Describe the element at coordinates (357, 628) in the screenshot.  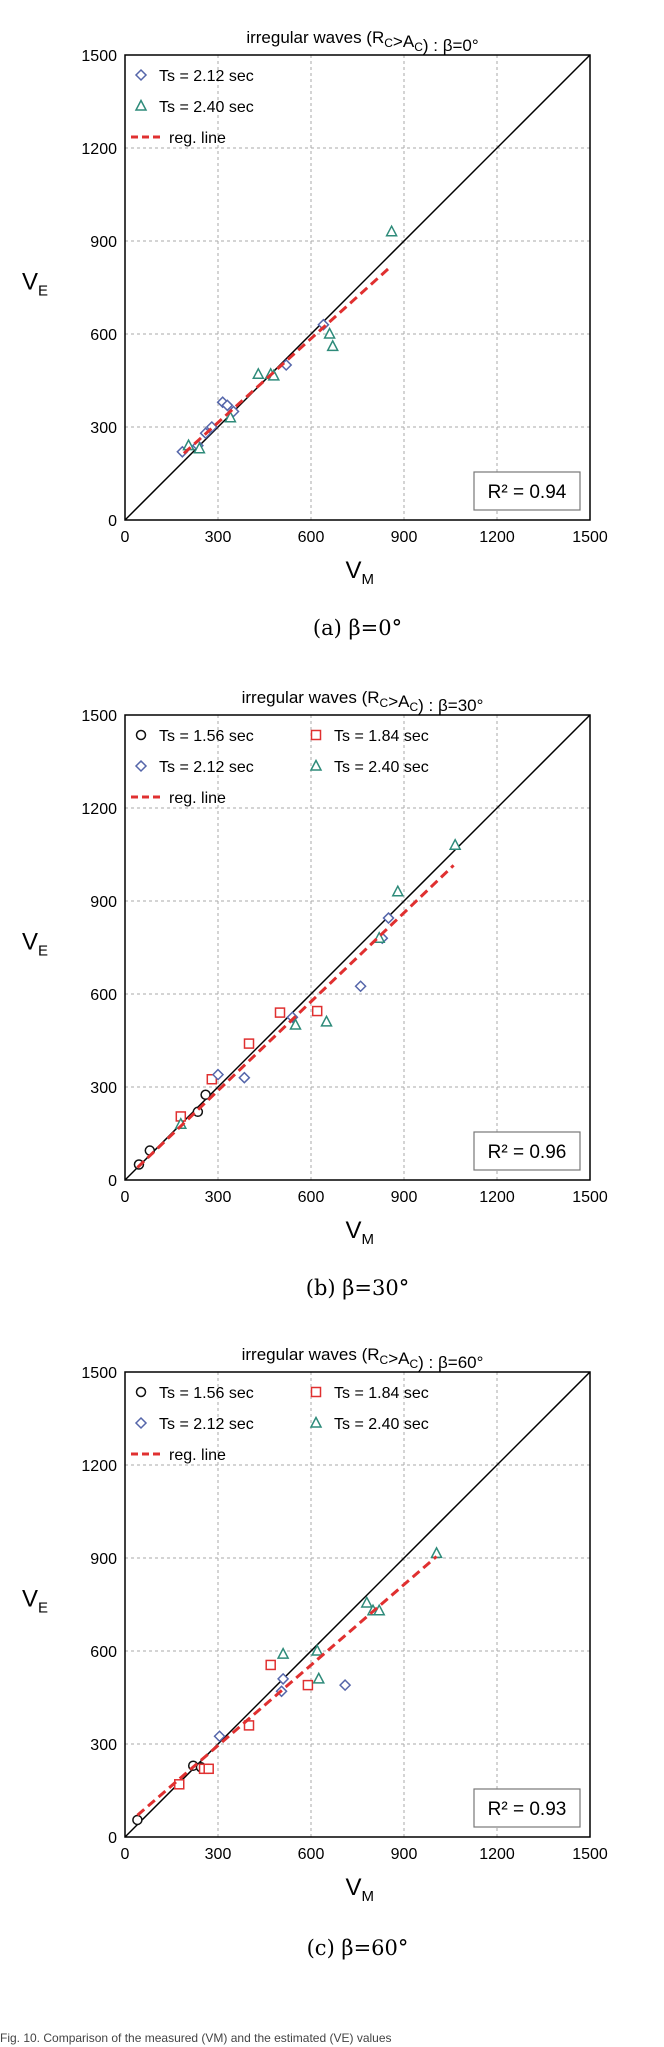
I see `panel-caption: (a) β=0°` at that location.